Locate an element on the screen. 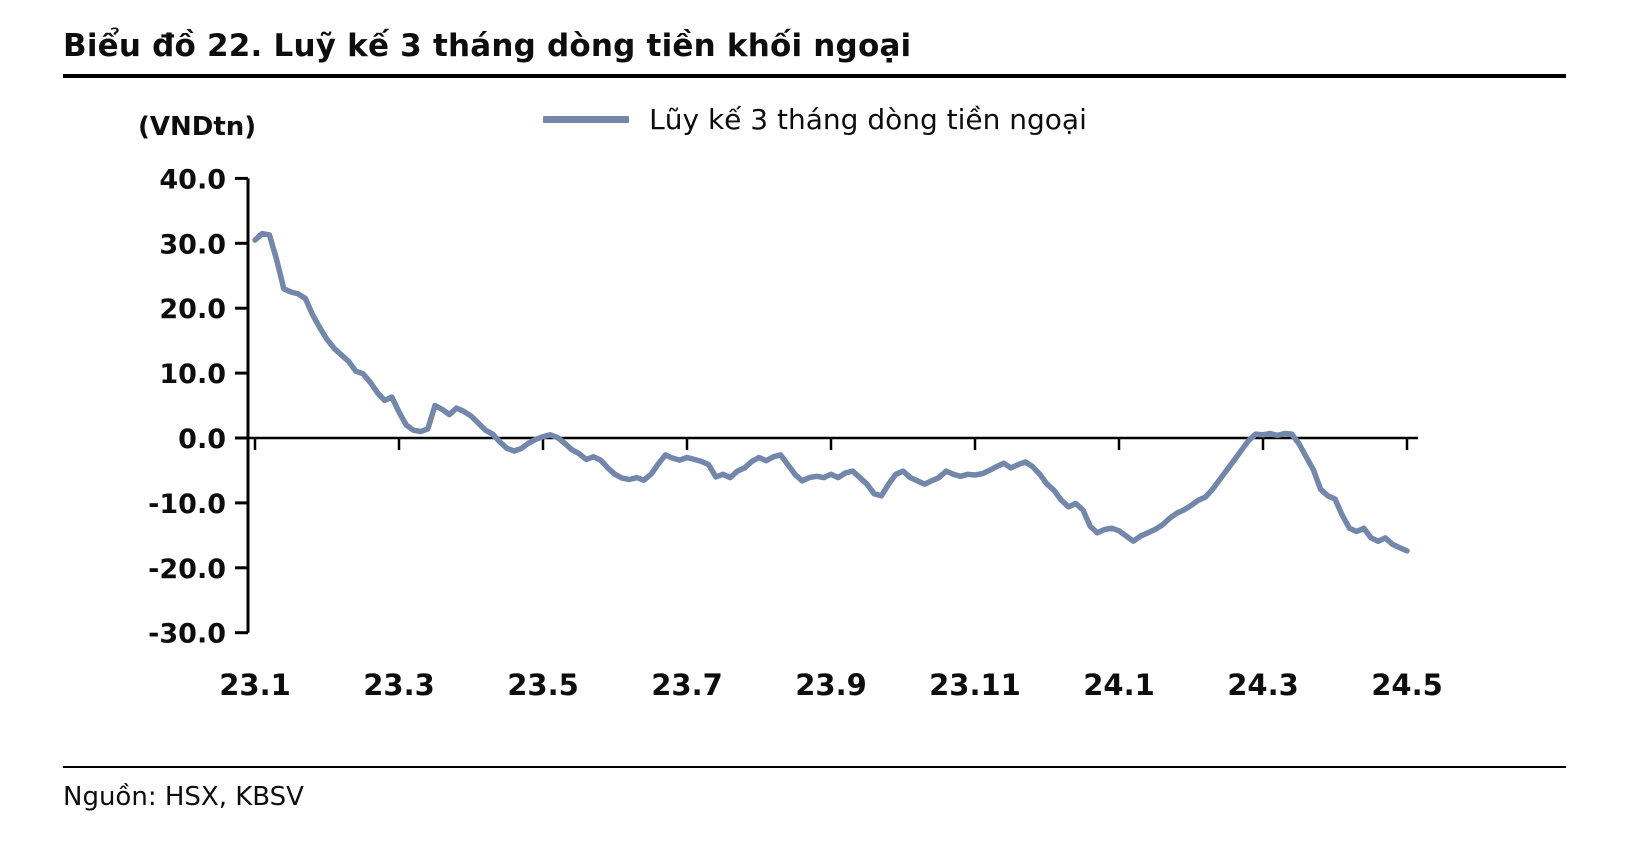  svg-text: 40.0 is located at coordinates (192, 179).